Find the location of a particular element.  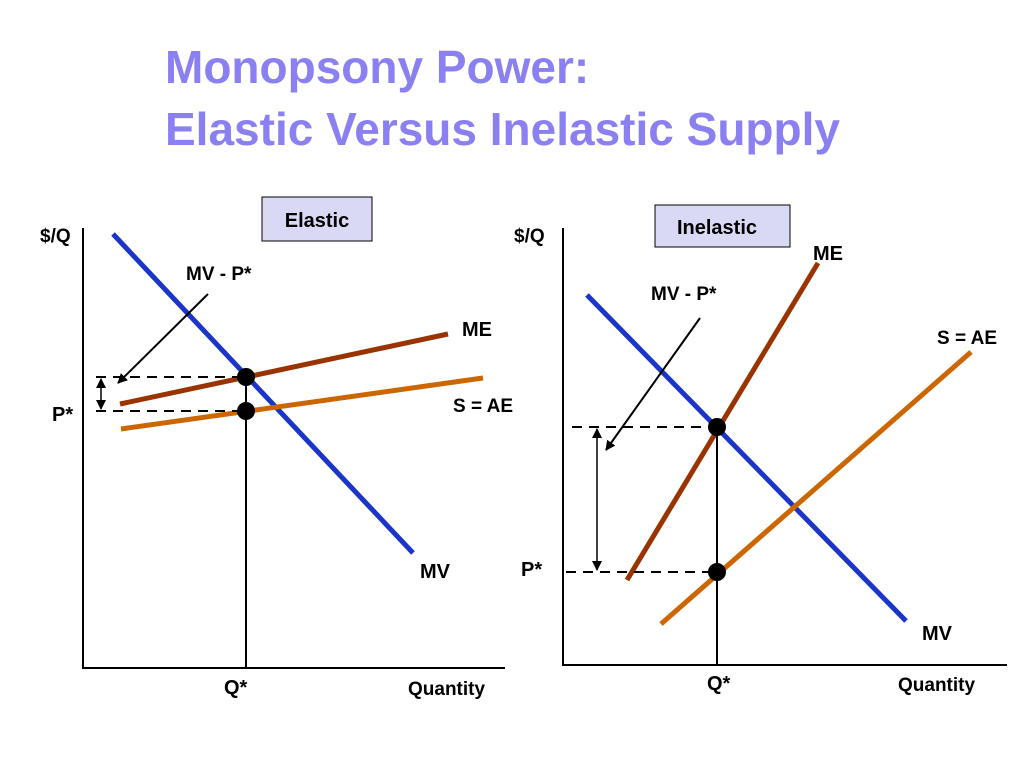

panel-label: Inelastic is located at coordinates (717, 228).